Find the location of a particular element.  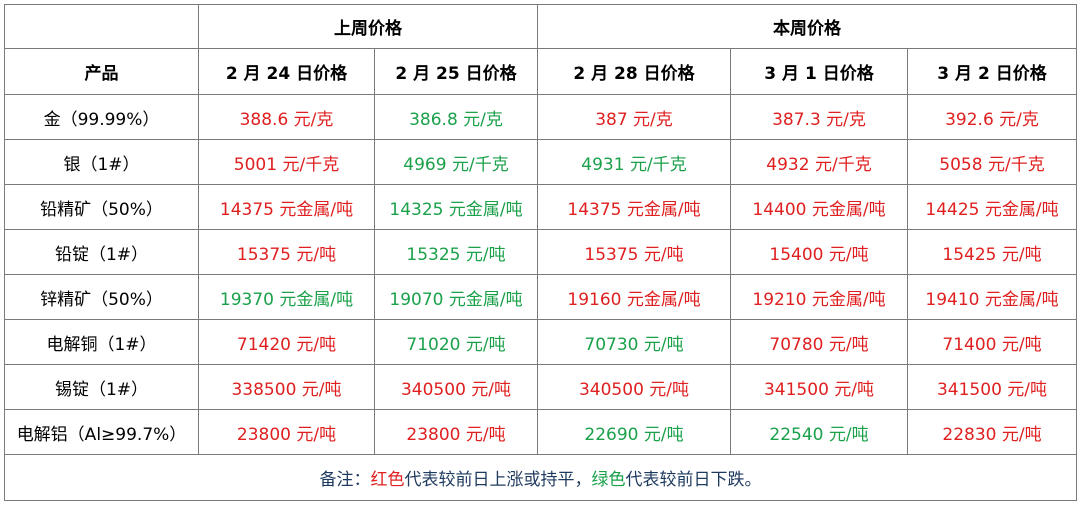

price-cell: 387 元/克 is located at coordinates (634, 117).